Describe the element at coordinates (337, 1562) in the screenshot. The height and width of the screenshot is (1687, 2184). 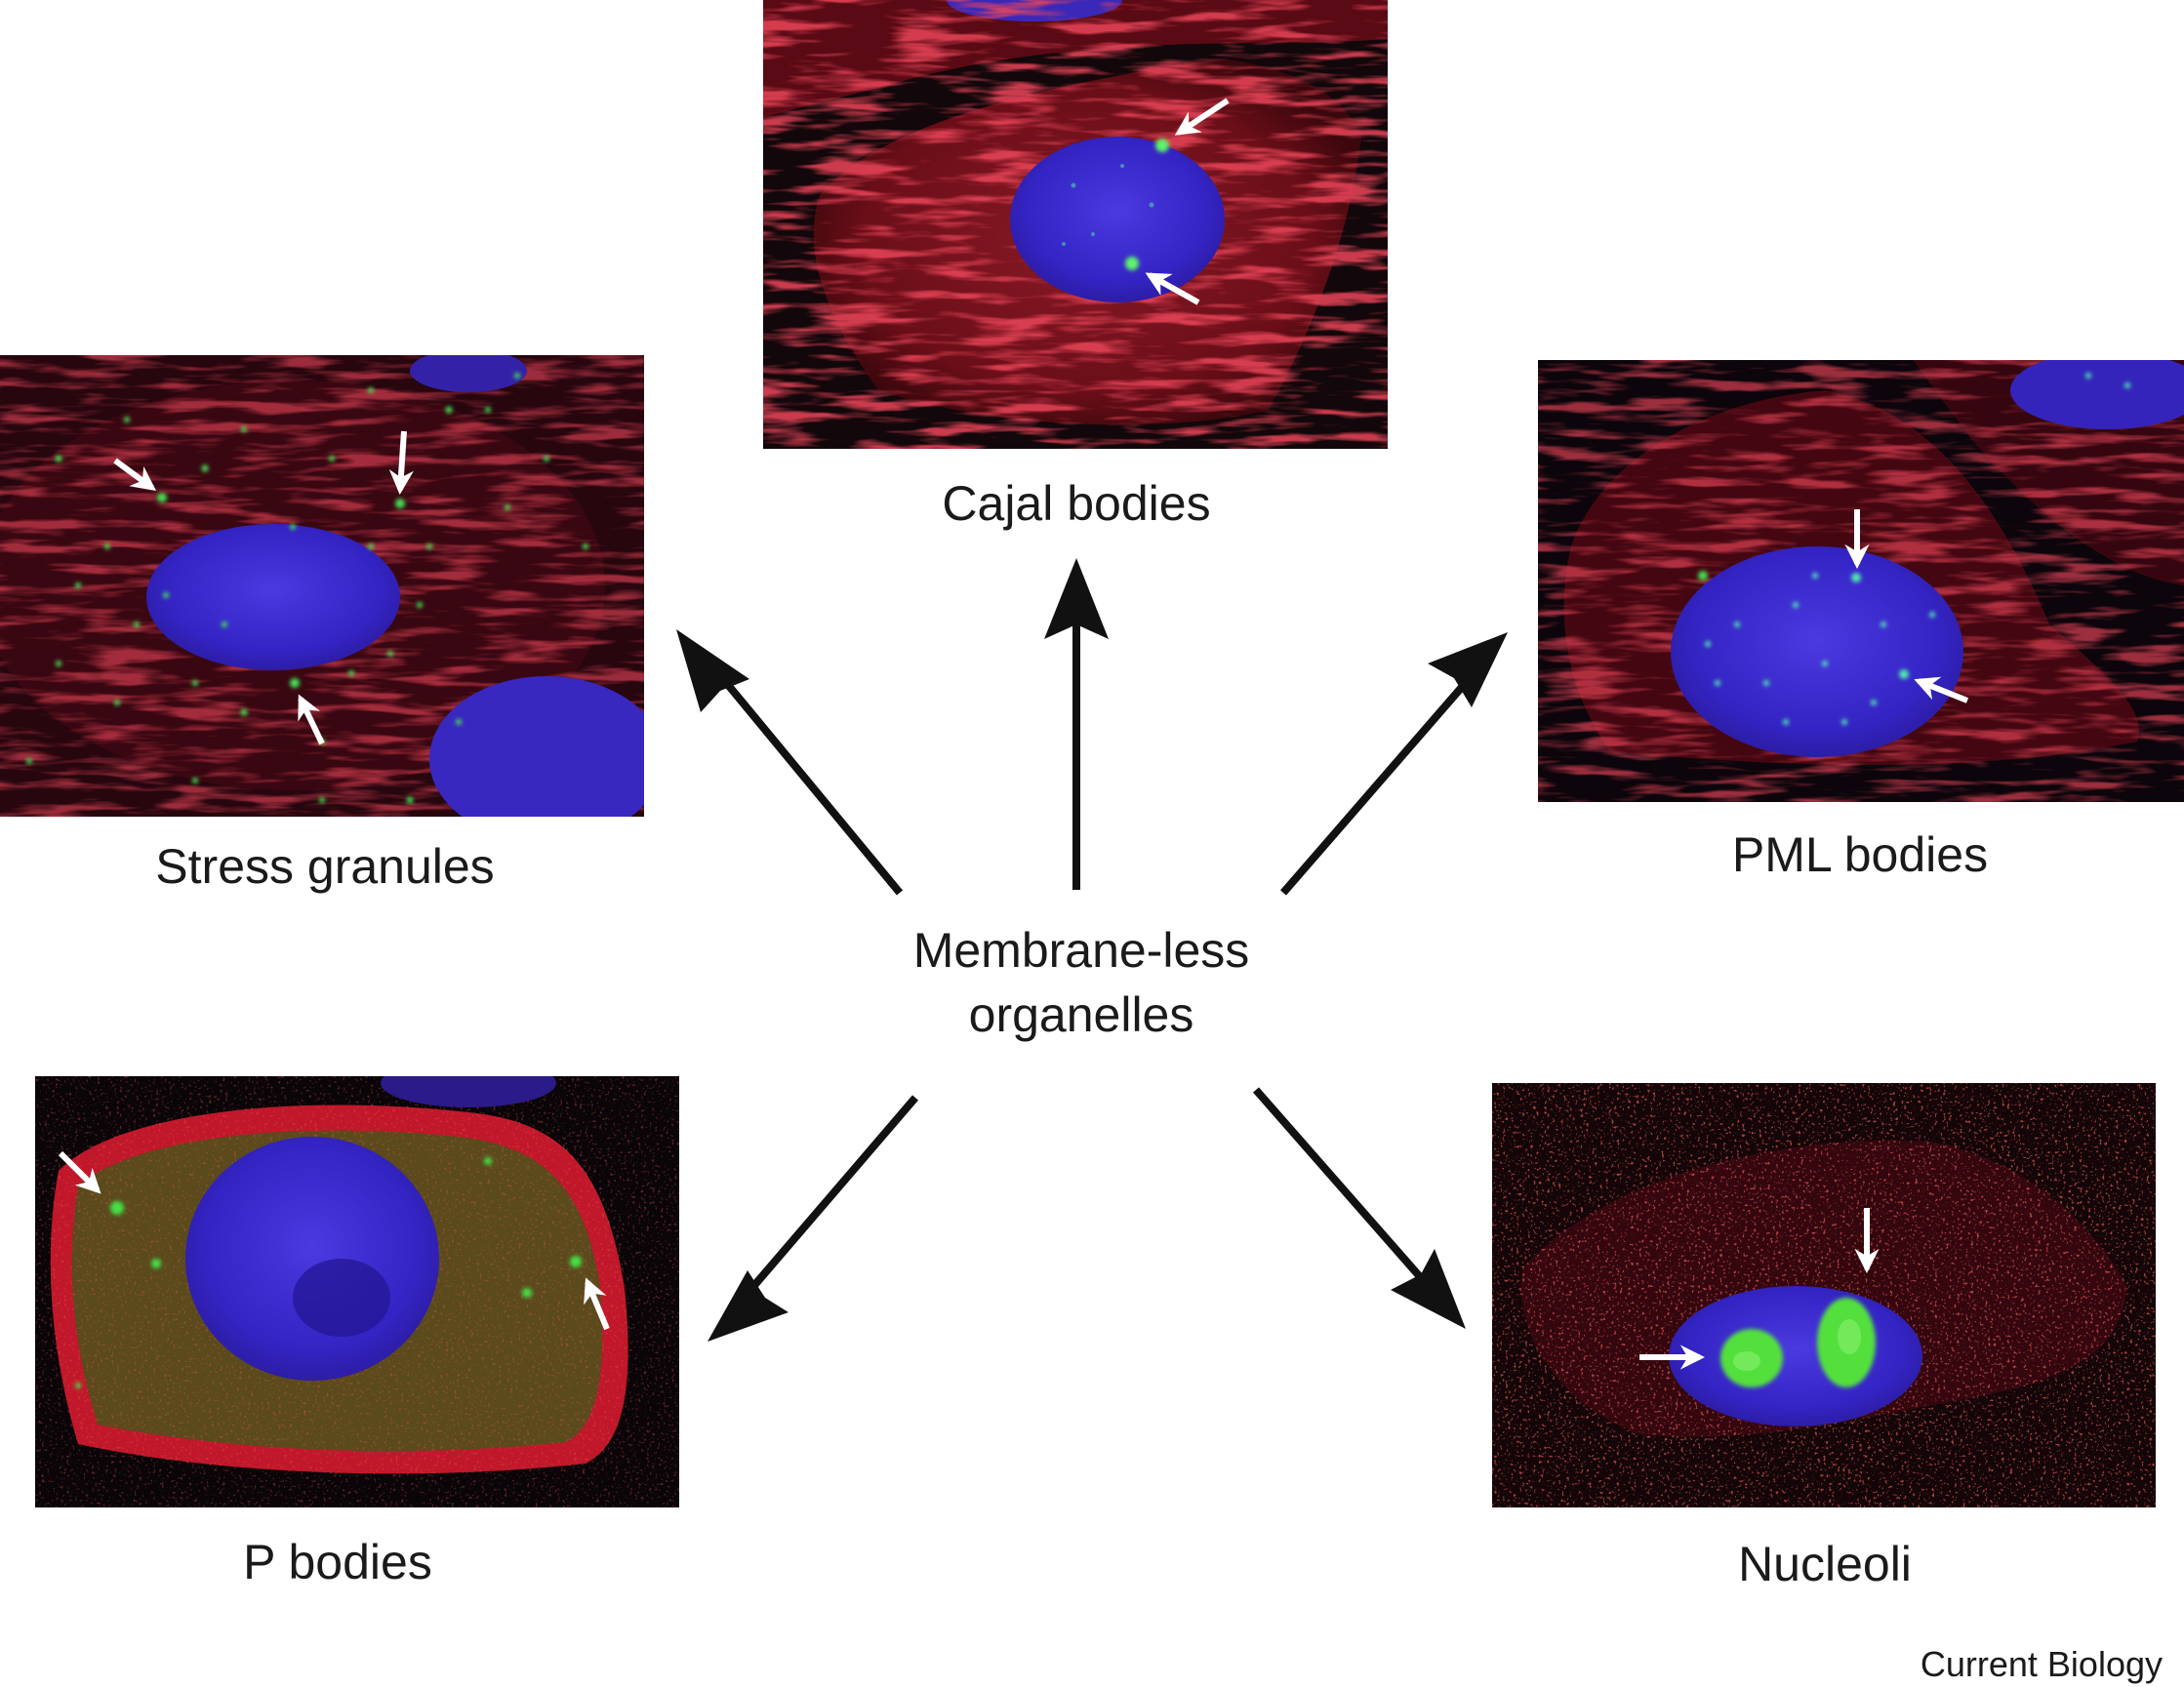
I see `p-bodies-label: P bodies` at that location.